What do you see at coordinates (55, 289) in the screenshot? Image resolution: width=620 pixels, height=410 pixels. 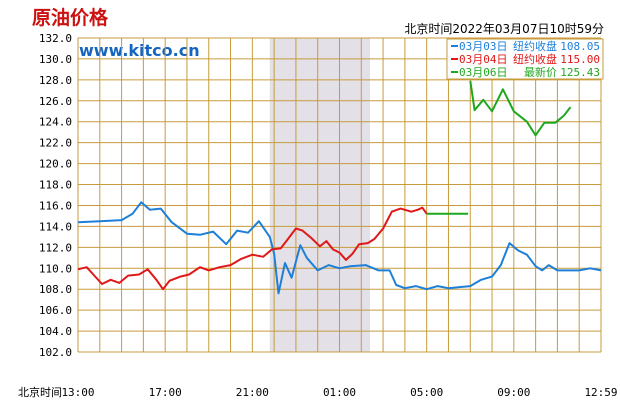 I see `y-tick-label: 108.0` at bounding box center [55, 289].